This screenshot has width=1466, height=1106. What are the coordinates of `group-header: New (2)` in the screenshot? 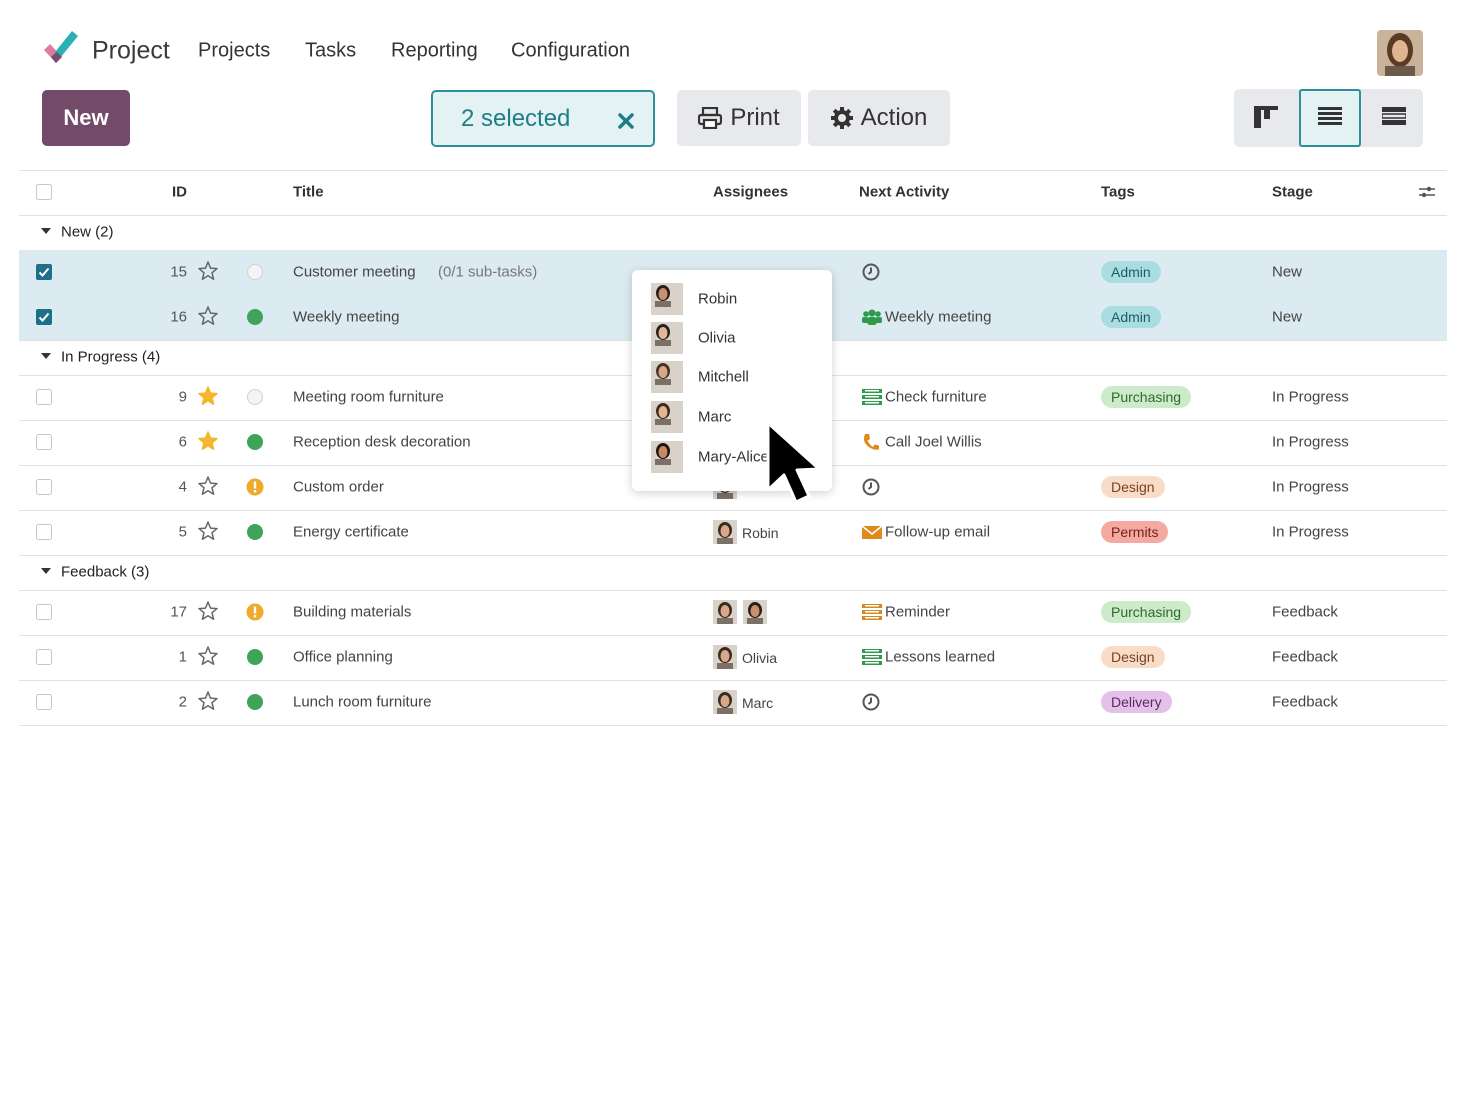 It's located at (87, 232).